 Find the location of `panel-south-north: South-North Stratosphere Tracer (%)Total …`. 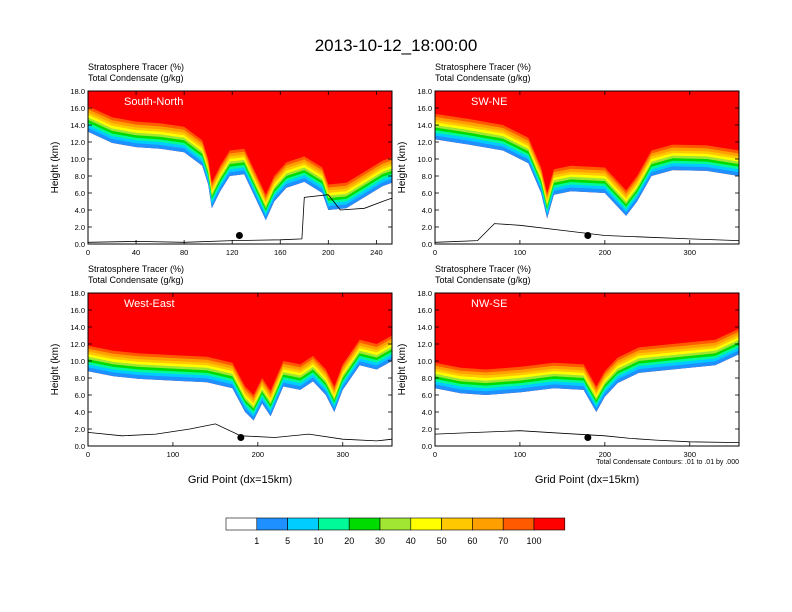

panel-south-north: South-North Stratosphere Tracer (%)Total … is located at coordinates (221, 159).